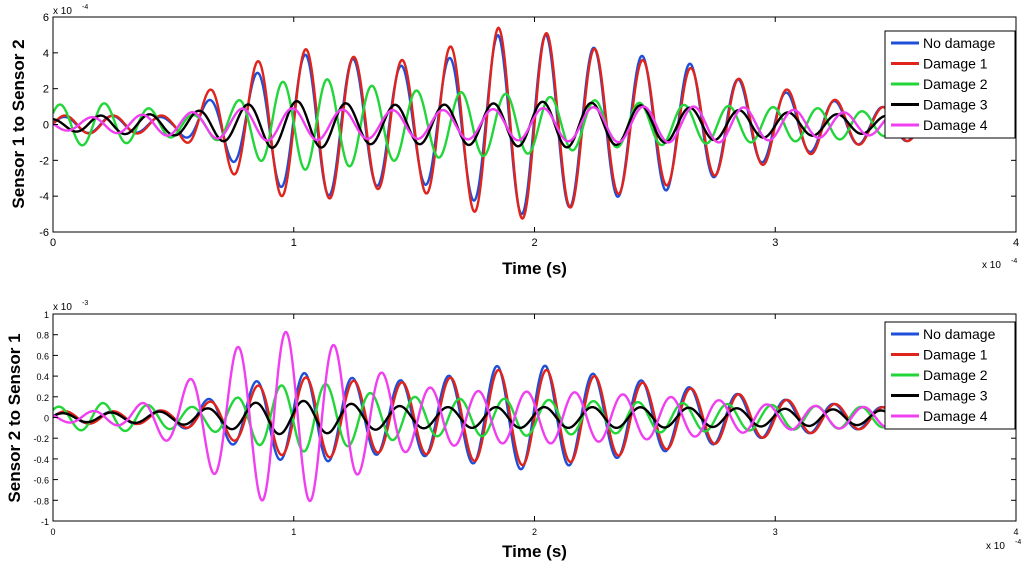  Describe the element at coordinates (46, 315) in the screenshot. I see `y-tick-label: 1` at that location.